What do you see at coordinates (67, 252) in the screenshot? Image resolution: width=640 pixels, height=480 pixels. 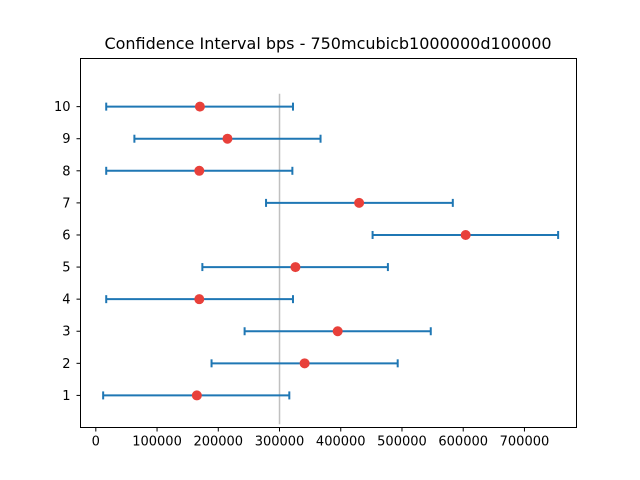 I see `y-axis: 1 2 3 4 5 6 7 8 9 10` at bounding box center [67, 252].